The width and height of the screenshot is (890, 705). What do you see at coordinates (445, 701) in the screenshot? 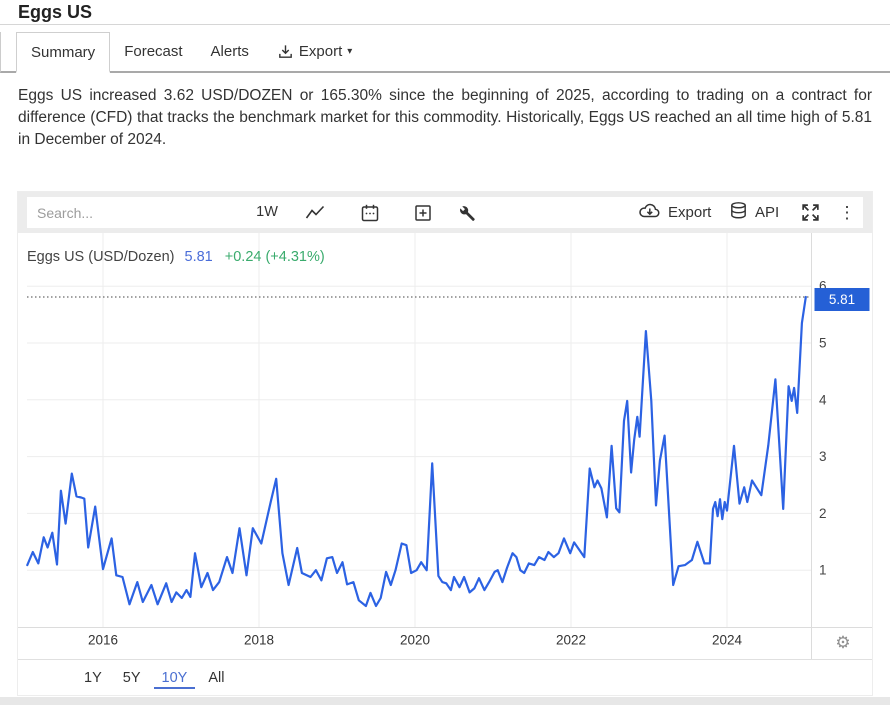
I see `page-bottom-strip` at bounding box center [445, 701].